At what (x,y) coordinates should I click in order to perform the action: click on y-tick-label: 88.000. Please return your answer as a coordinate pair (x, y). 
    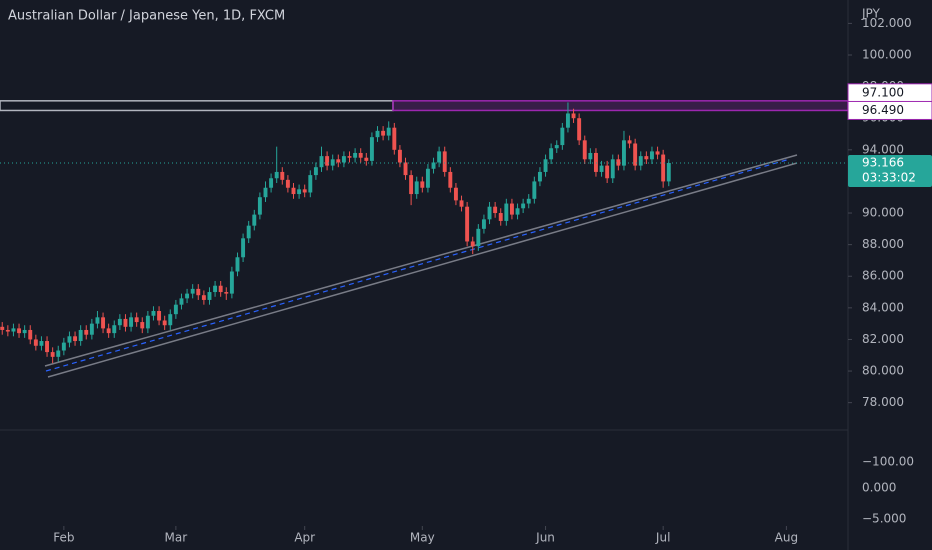
    Looking at the image, I should click on (883, 244).